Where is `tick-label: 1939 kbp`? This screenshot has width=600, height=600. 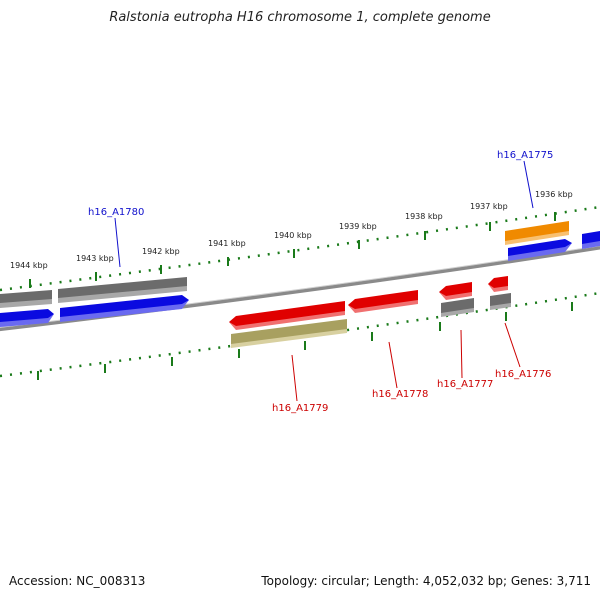 tick-label: 1939 kbp is located at coordinates (358, 226).